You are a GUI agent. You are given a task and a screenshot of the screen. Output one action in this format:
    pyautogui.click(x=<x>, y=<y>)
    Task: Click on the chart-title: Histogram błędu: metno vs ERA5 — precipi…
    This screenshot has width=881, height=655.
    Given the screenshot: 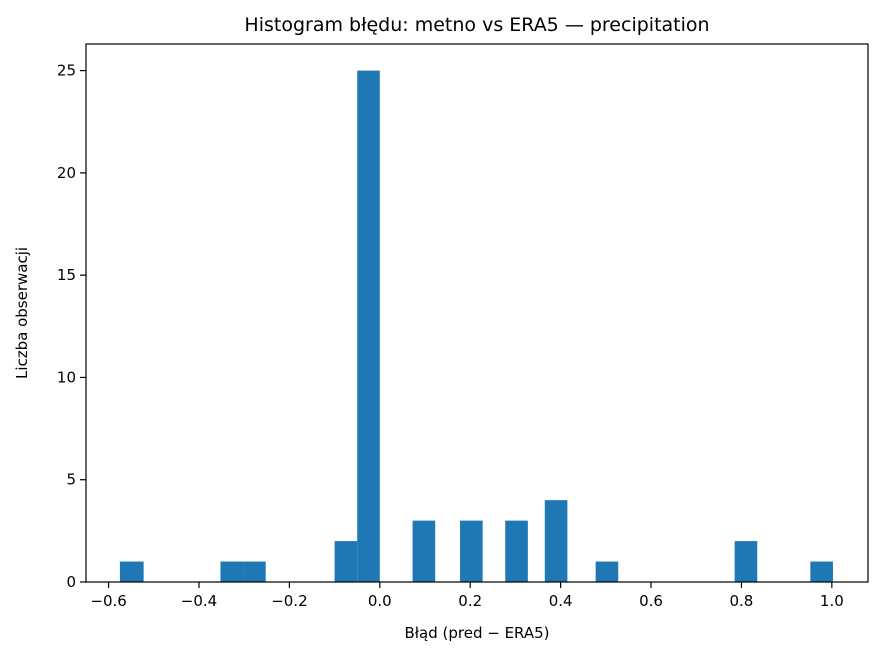 What is the action you would take?
    pyautogui.click(x=476, y=25)
    